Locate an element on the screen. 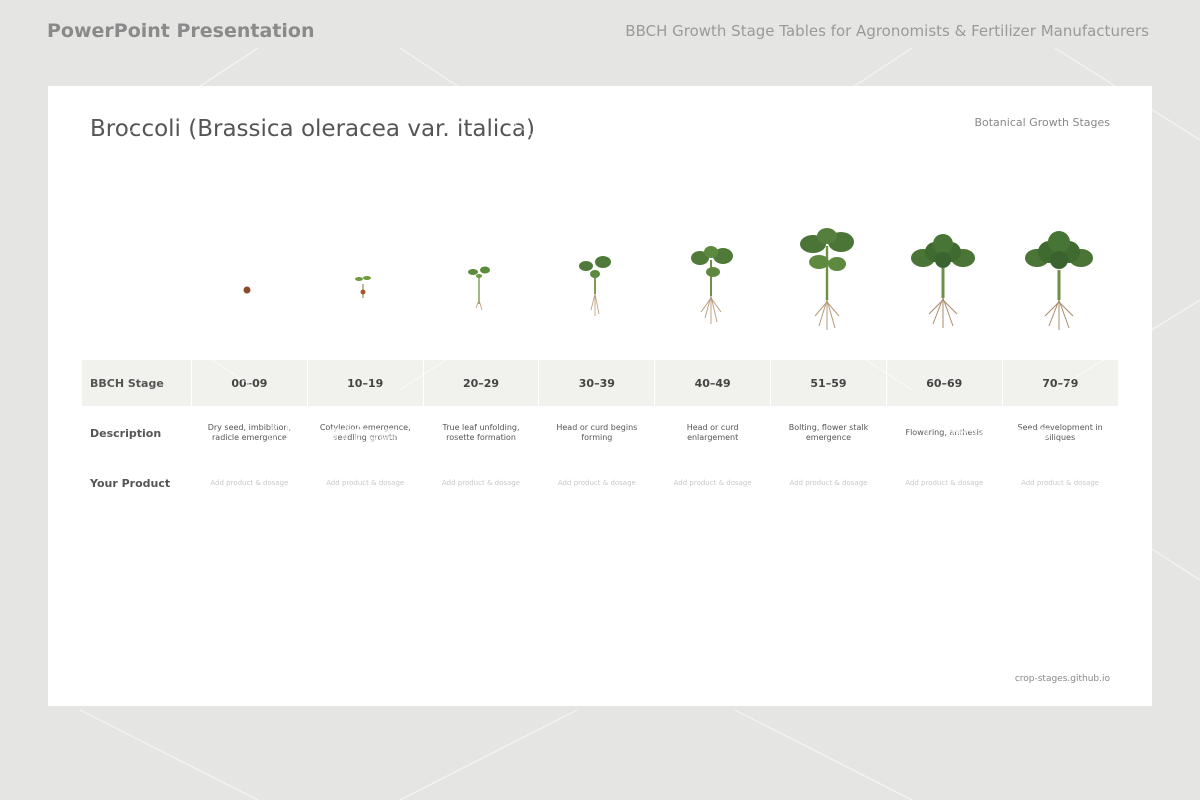 Image resolution: width=1200 pixels, height=800 pixels. stage-description: Cotyledon emergence, seedling growth is located at coordinates (365, 432).